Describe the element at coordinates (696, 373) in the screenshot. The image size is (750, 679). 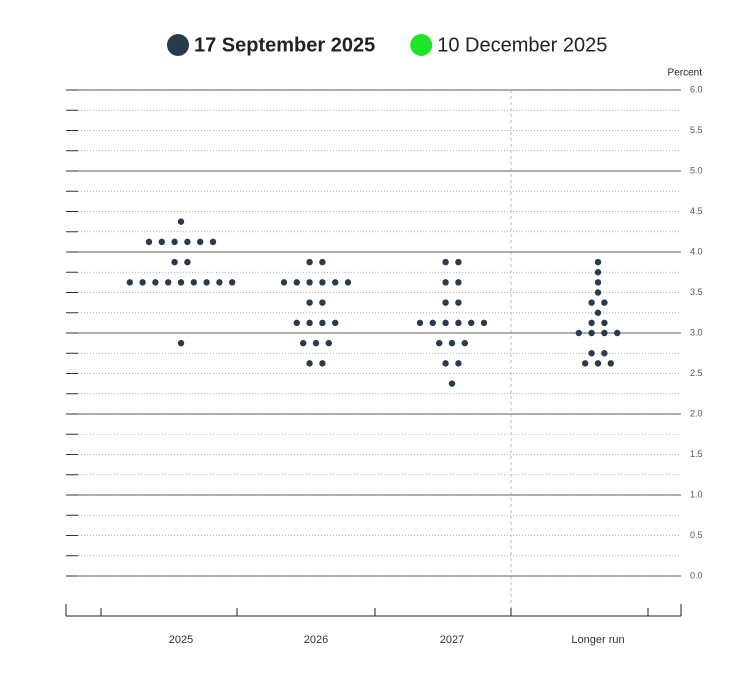
I see `y-tick-label: 2.5` at that location.